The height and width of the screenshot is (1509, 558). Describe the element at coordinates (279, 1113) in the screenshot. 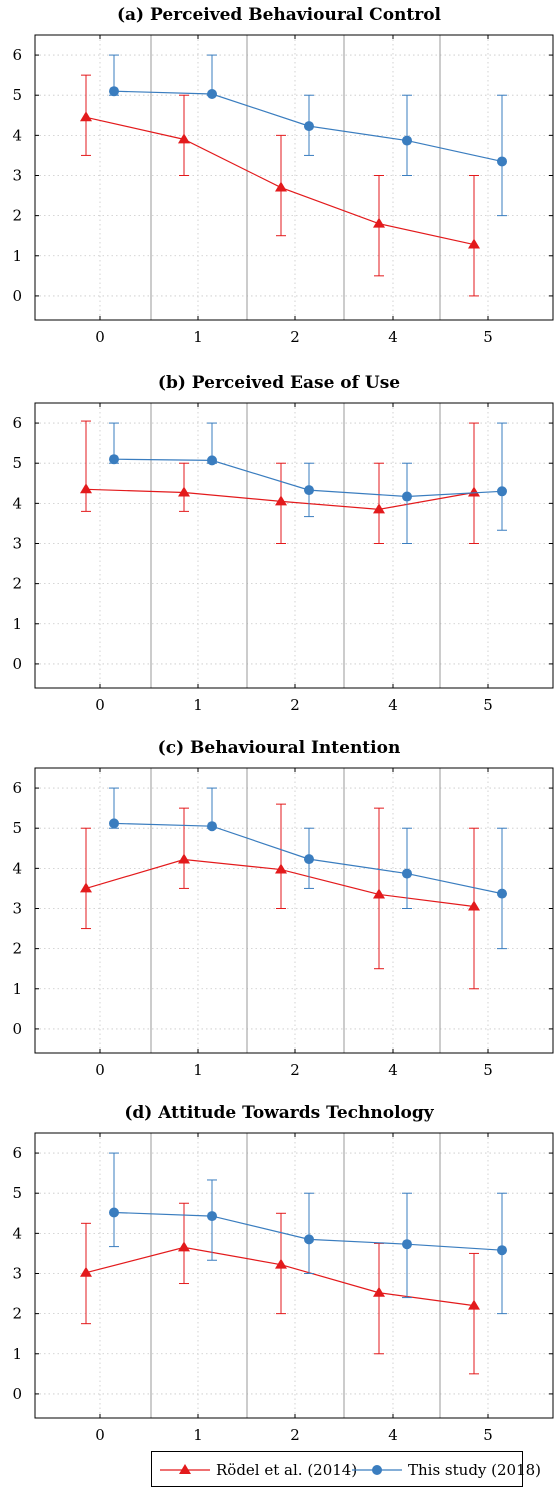

I see `chart-title: (d) Attitude Towards Technology` at that location.